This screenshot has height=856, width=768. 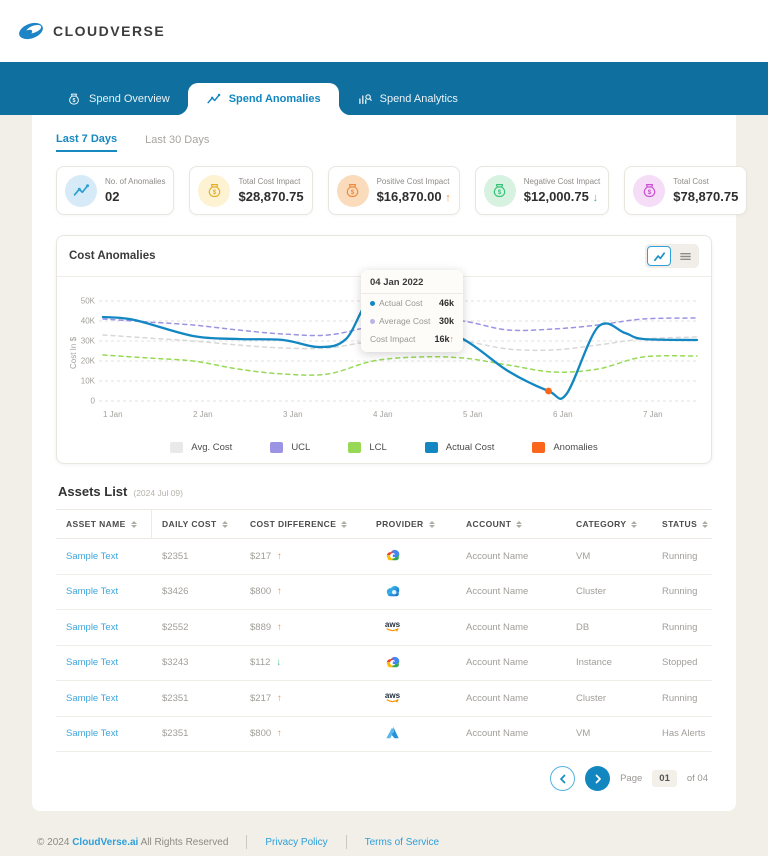 I want to click on stat-value: $78,870.75, so click(x=706, y=196).